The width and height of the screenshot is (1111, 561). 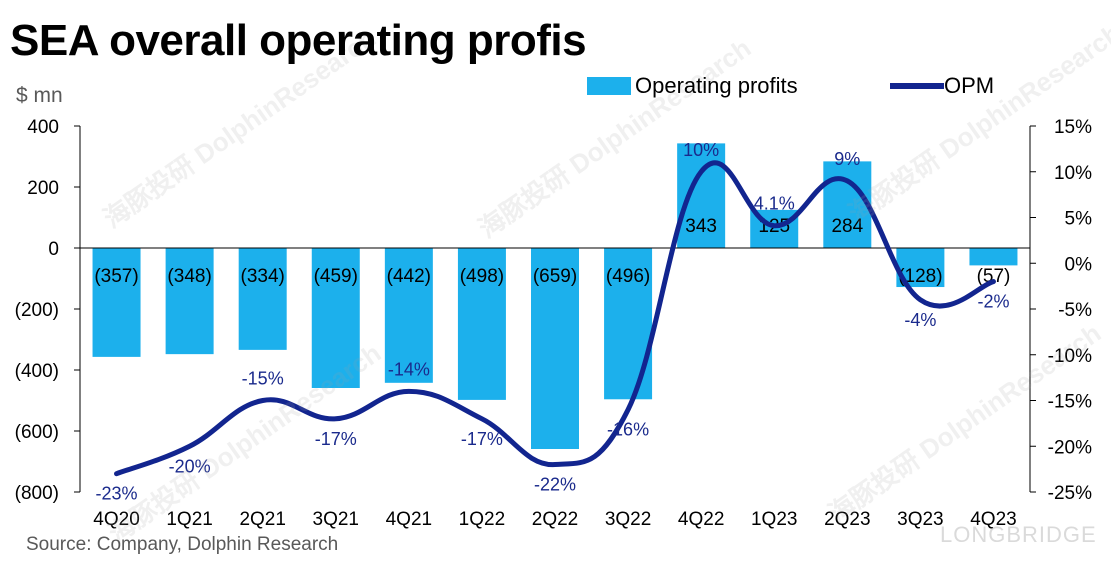 I want to click on legend-label-line: OPM, so click(x=969, y=85).